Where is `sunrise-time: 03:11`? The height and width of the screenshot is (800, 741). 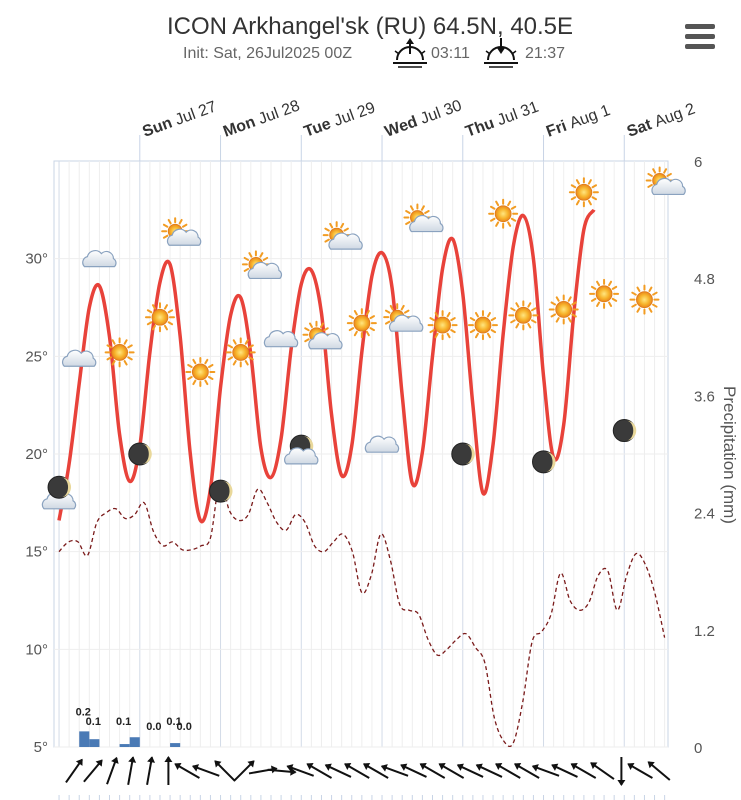 sunrise-time: 03:11 is located at coordinates (450, 53).